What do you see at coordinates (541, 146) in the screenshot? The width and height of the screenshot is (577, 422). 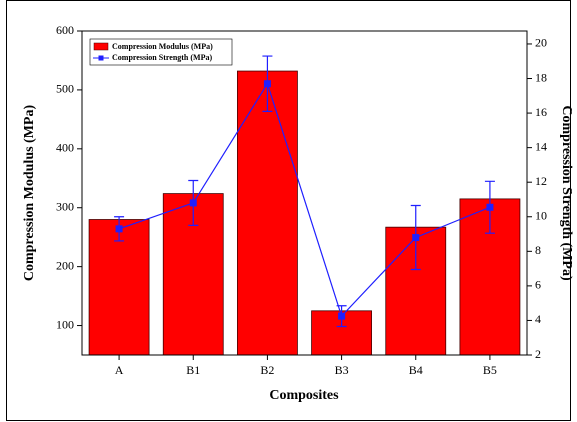 I see `y2-tick-label: 14` at bounding box center [541, 146].